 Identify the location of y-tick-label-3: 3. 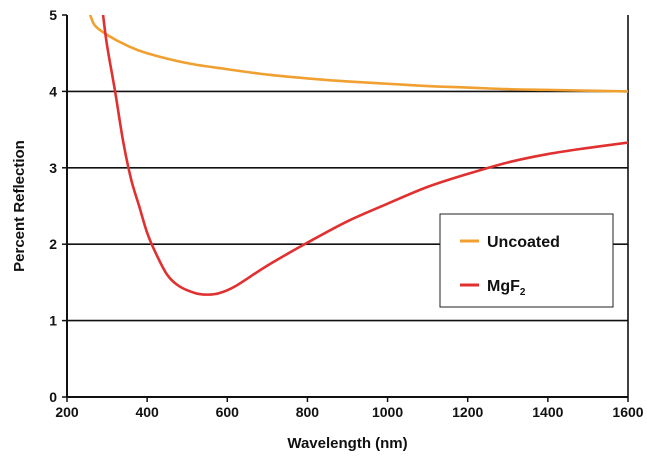
(53, 168).